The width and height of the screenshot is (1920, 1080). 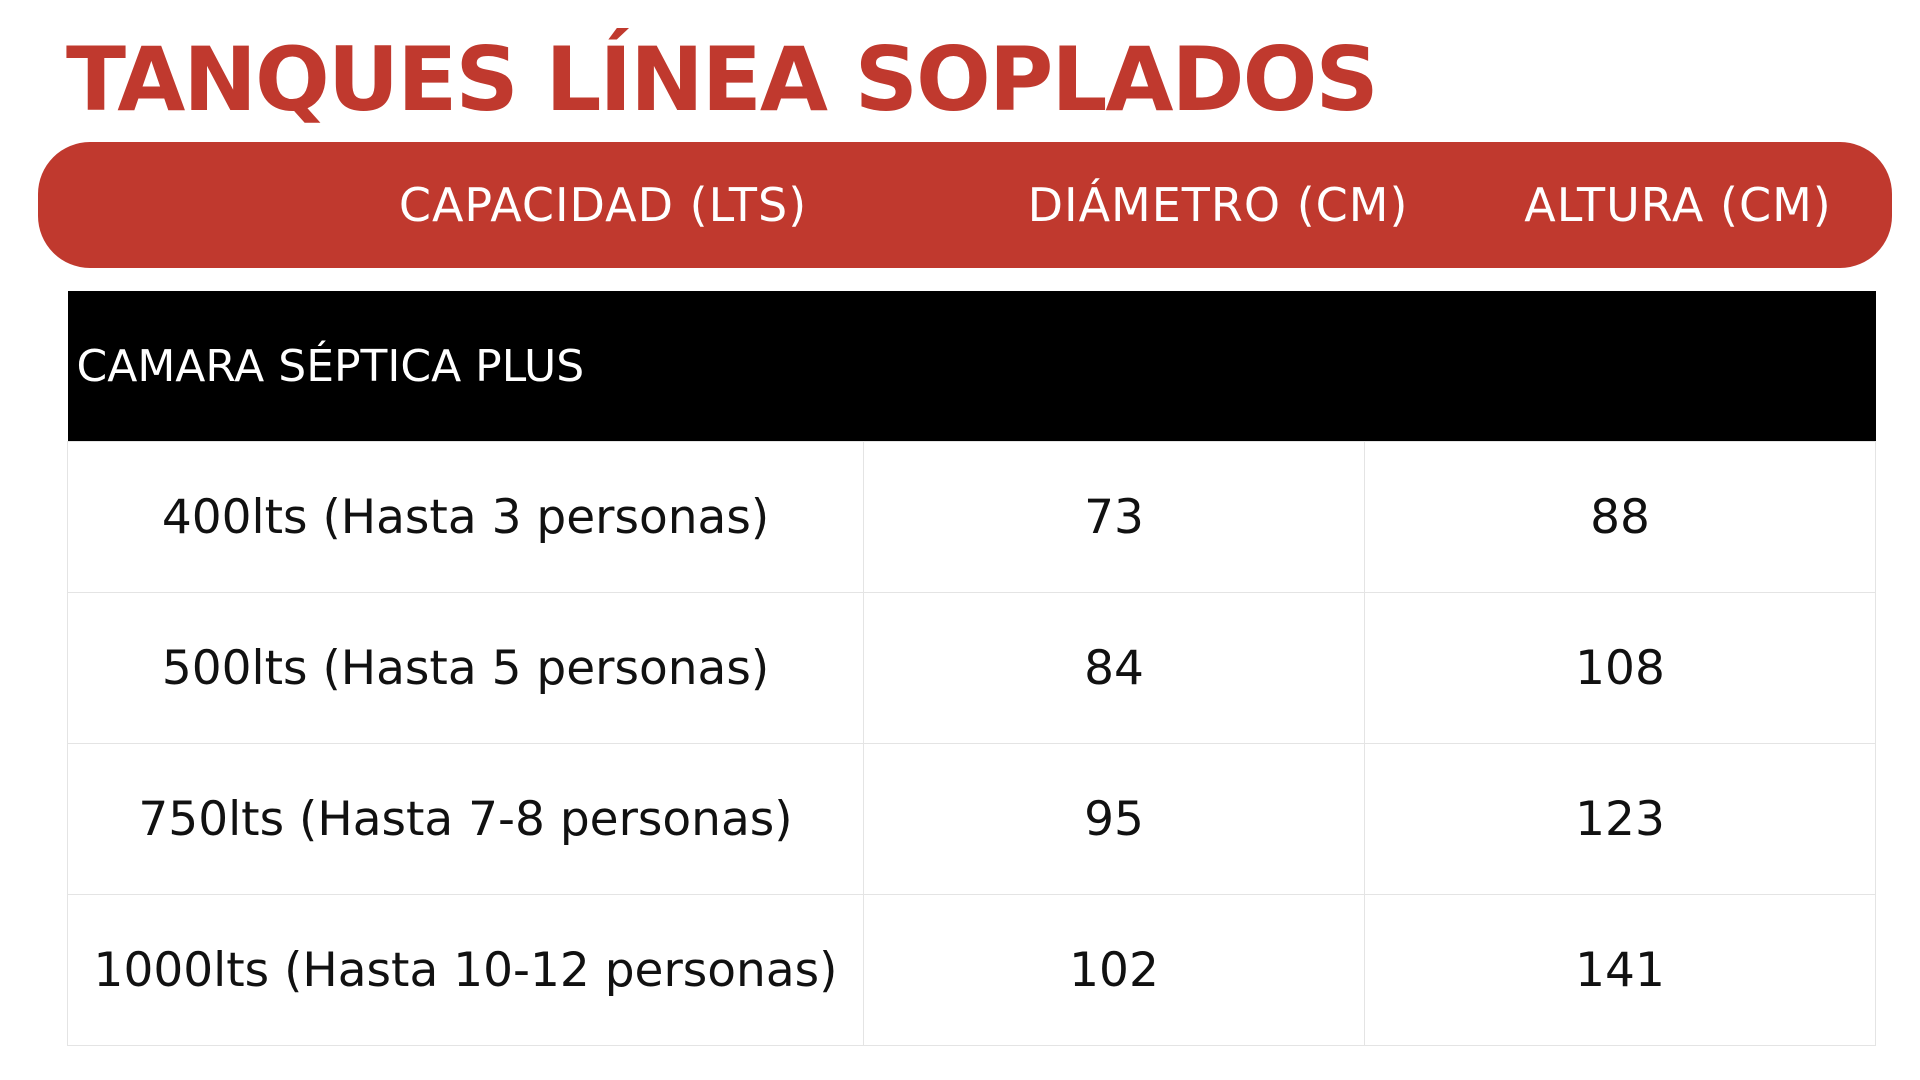 I want to click on cell-diameter: 73, so click(x=1114, y=517).